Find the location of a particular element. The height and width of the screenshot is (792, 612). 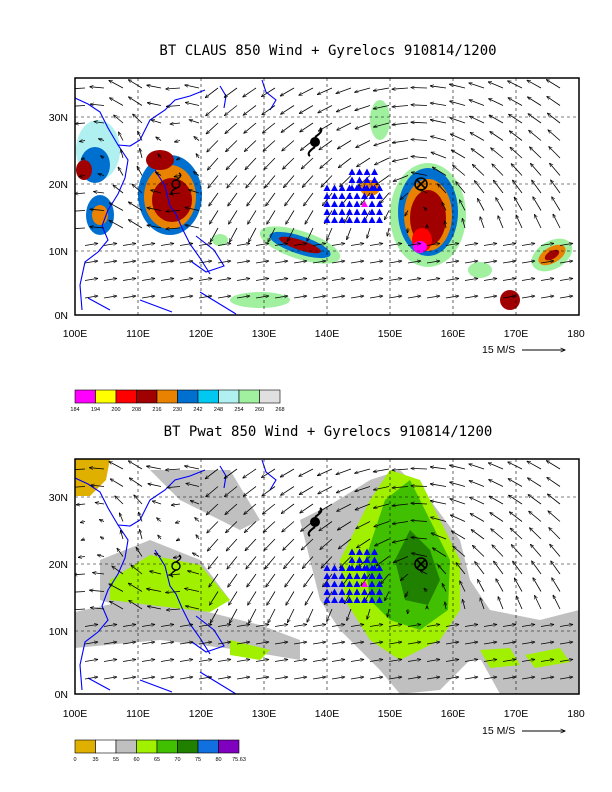

map1-title: BT CLAUS 850 Wind + Gyrelocs 910814/1200 is located at coordinates (327, 51).